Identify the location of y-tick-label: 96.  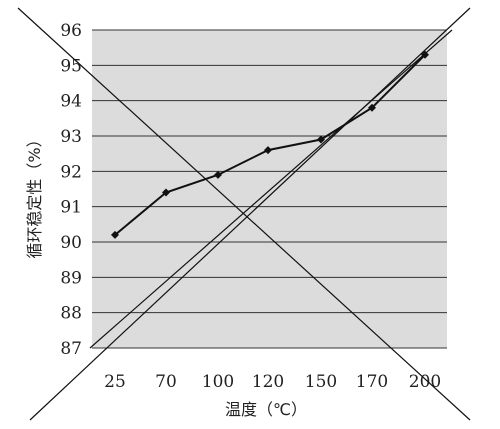
(71, 31).